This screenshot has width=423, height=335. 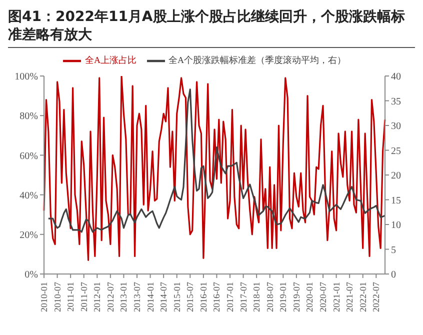 What do you see at coordinates (29, 235) in the screenshot?
I see `y-tick-label: 20%` at bounding box center [29, 235].